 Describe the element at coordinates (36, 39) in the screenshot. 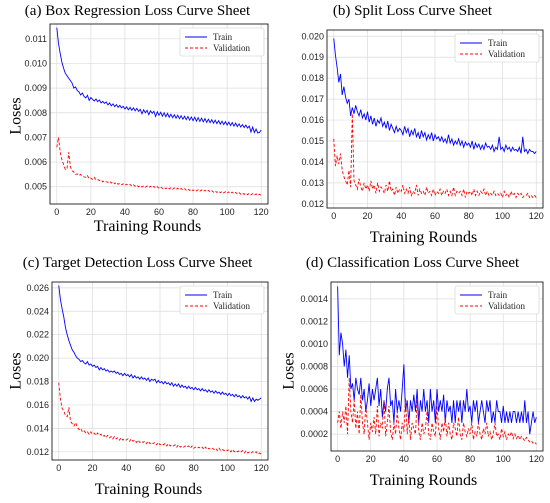

I see `y-tick-label: 0.011` at that location.